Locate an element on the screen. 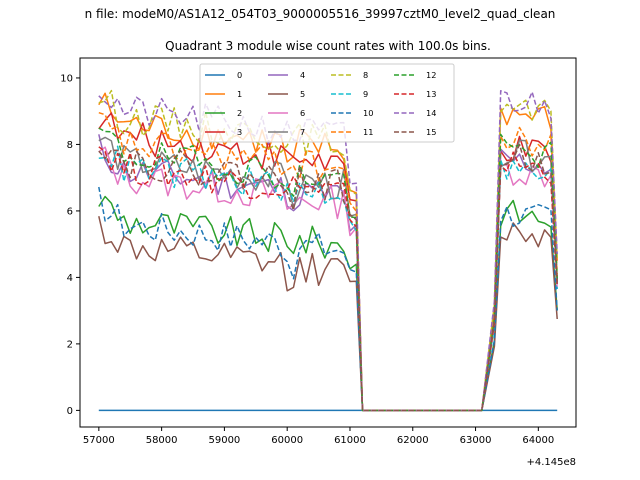 This screenshot has width=640, height=480. y-axis: 0 2 4 6 8 10 is located at coordinates (70, 245).